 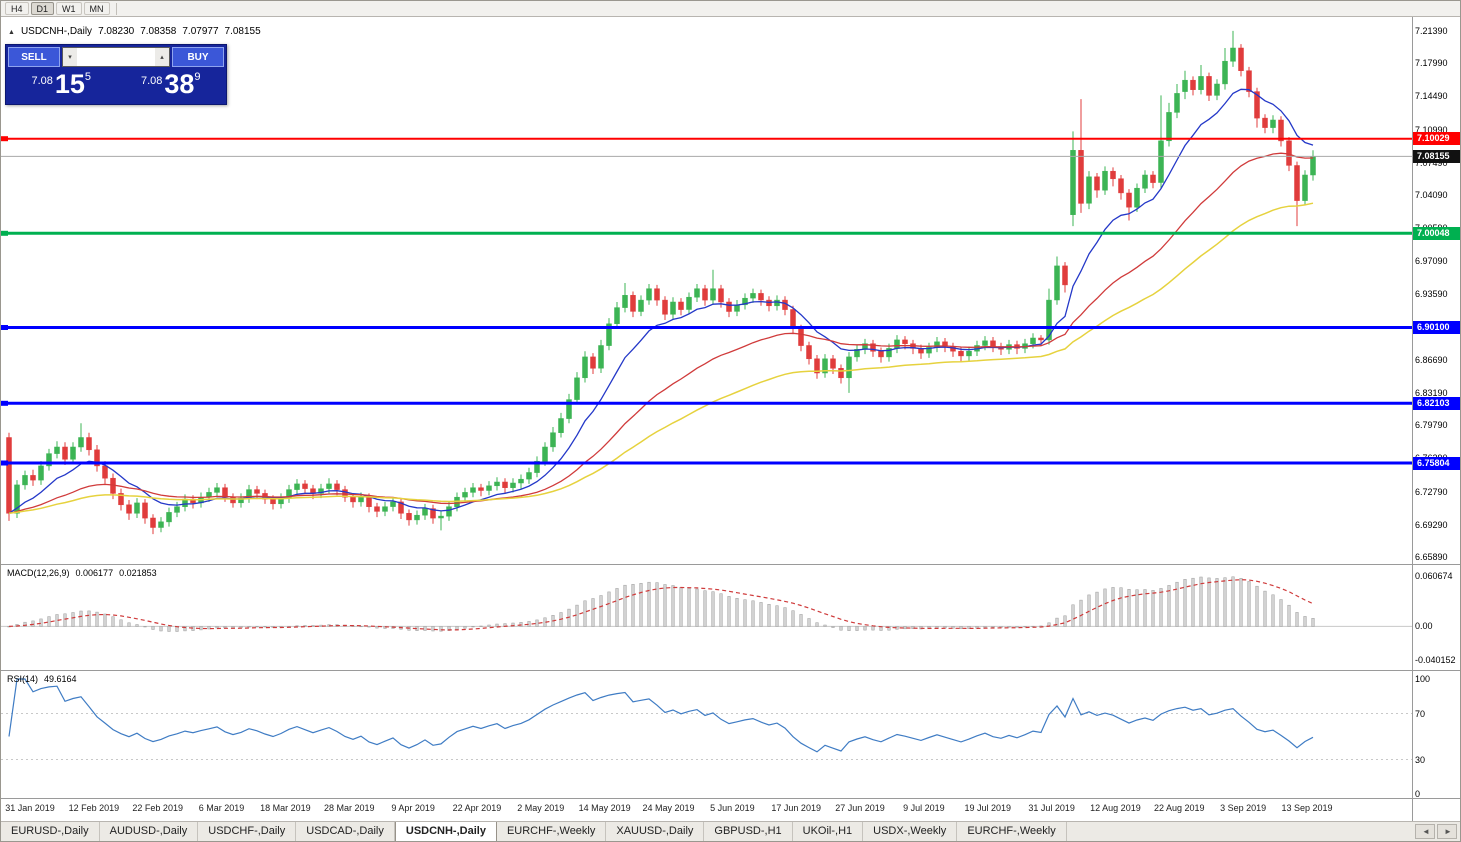 I want to click on chart-tab-UKOil-H1: UKOil-,H1, so click(x=828, y=831).